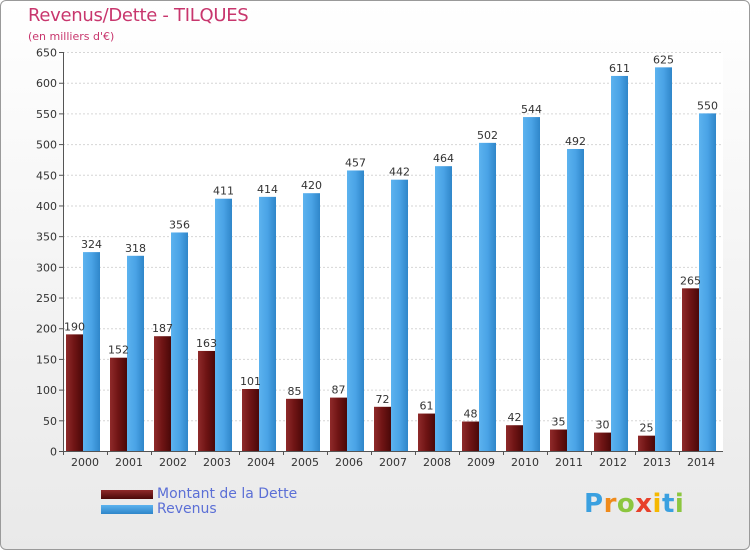 The image size is (750, 550). Describe the element at coordinates (71, 36) in the screenshot. I see `chart-subtitle: (en milliers d'€)` at that location.